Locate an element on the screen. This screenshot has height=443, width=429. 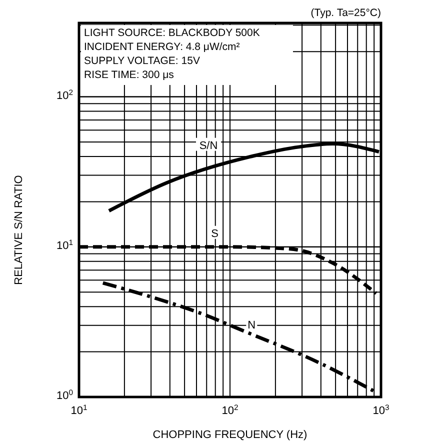
series-label: N is located at coordinates (252, 325).